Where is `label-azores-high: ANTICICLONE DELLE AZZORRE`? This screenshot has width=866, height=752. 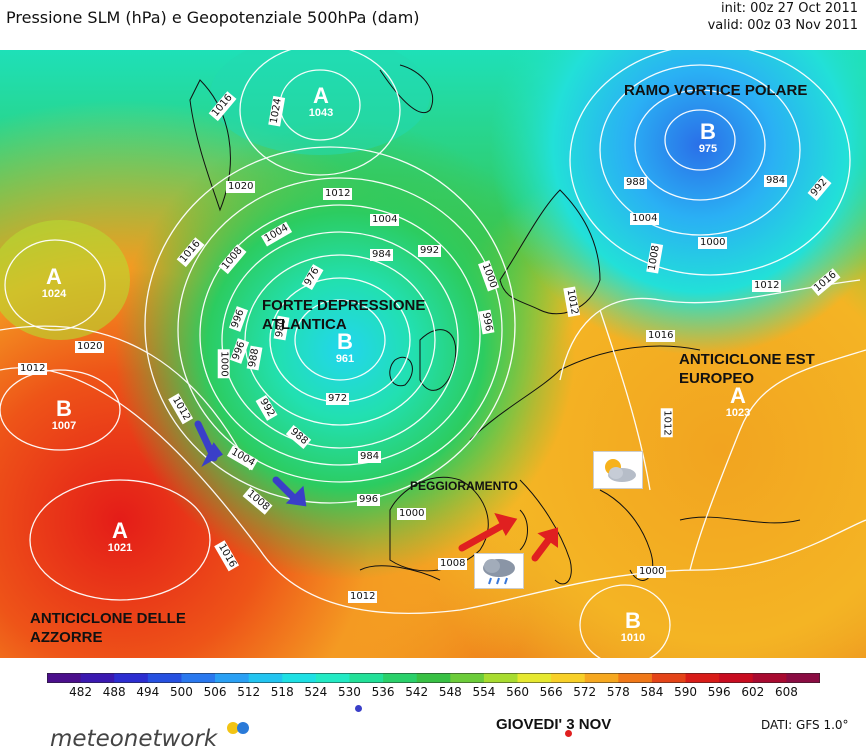
label-azores-high: ANTICICLONE DELLE AZZORRE is located at coordinates (108, 628).